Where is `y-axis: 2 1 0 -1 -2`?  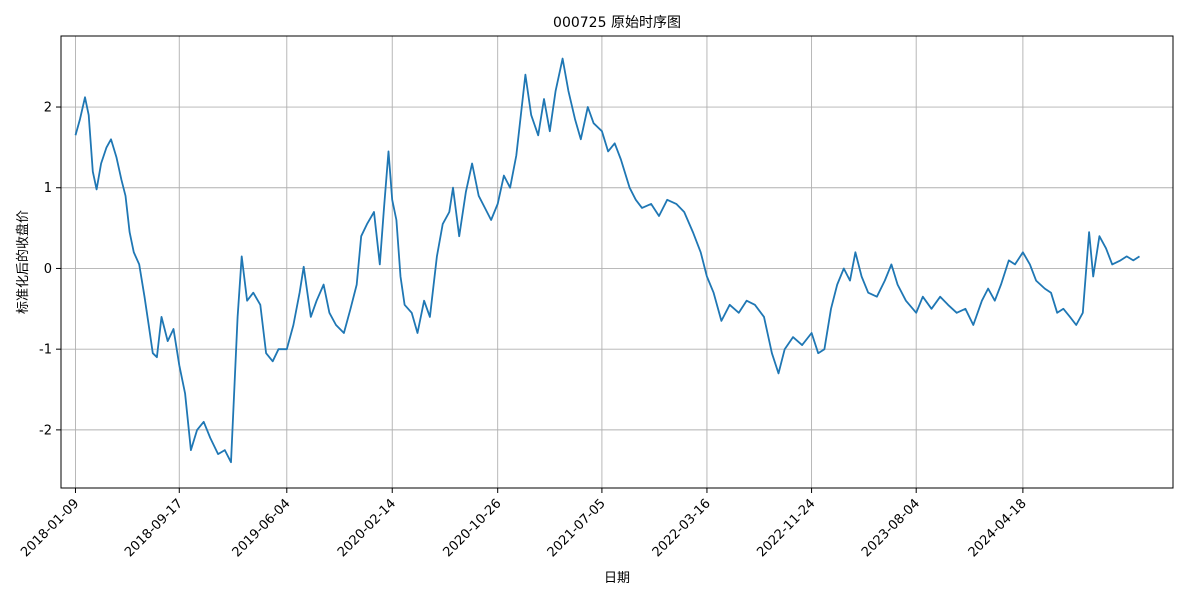 y-axis: 2 1 0 -1 -2 is located at coordinates (50, 269).